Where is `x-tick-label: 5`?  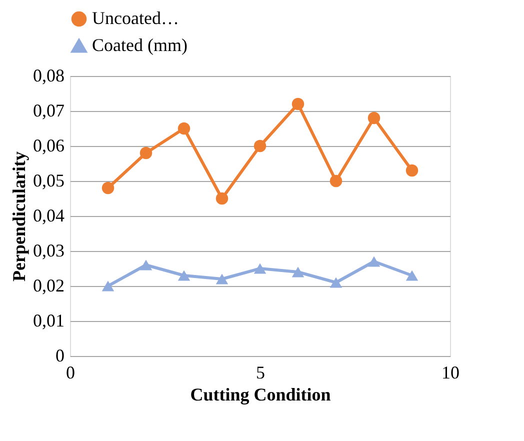 x-tick-label: 5 is located at coordinates (260, 372).